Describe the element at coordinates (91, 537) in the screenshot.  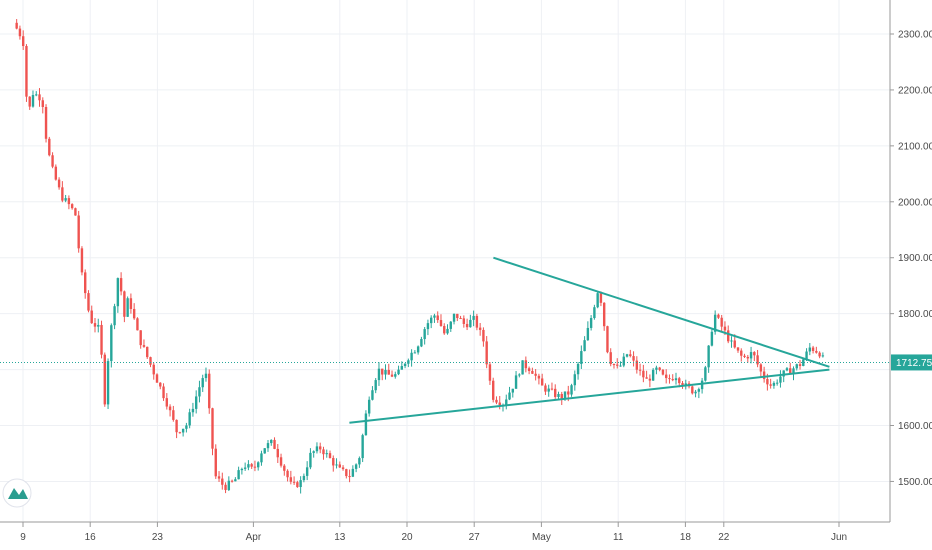
I see `x-tick-label: 16` at that location.